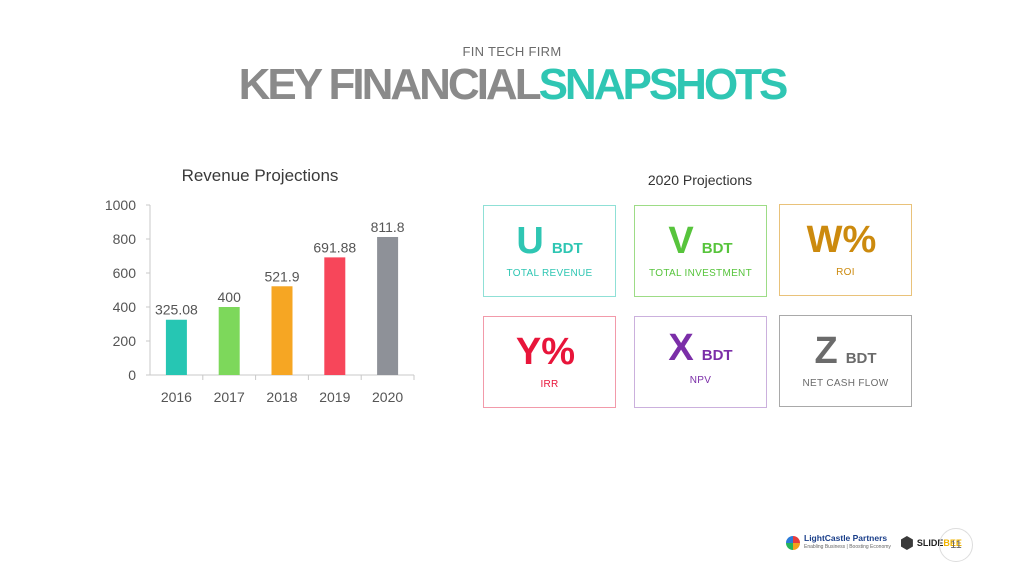  Describe the element at coordinates (847, 547) in the screenshot. I see `lightcastle-logo-tagline: Enabling Business | Boosting Economy` at that location.